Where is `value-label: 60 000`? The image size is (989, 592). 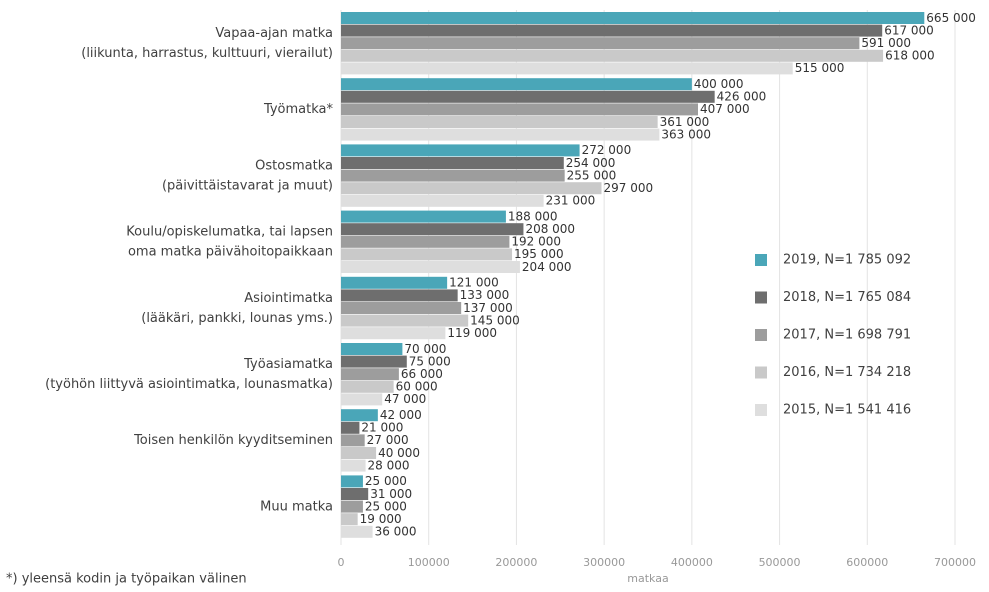
value-label: 60 000 is located at coordinates (417, 387).